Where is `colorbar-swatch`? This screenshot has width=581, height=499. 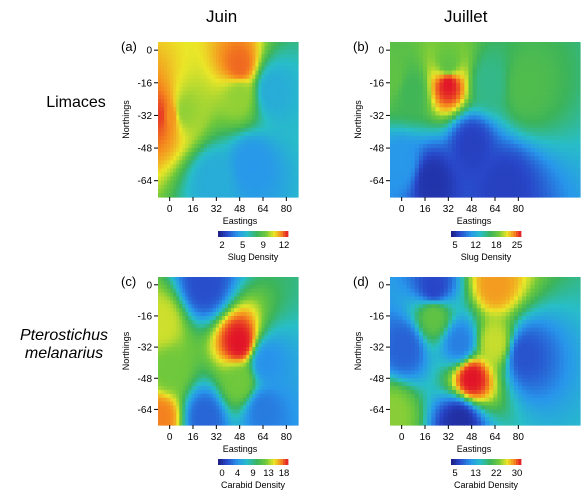
colorbar-swatch is located at coordinates (274, 234).